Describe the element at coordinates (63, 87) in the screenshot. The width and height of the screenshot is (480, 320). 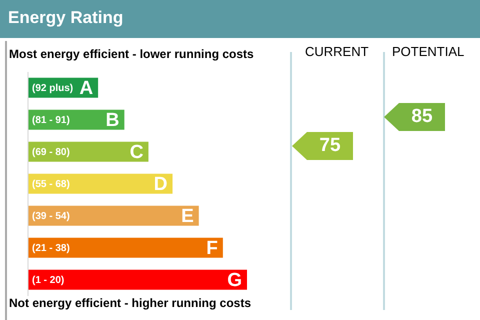
I see `y-tick-label: (92 plus) A` at that location.